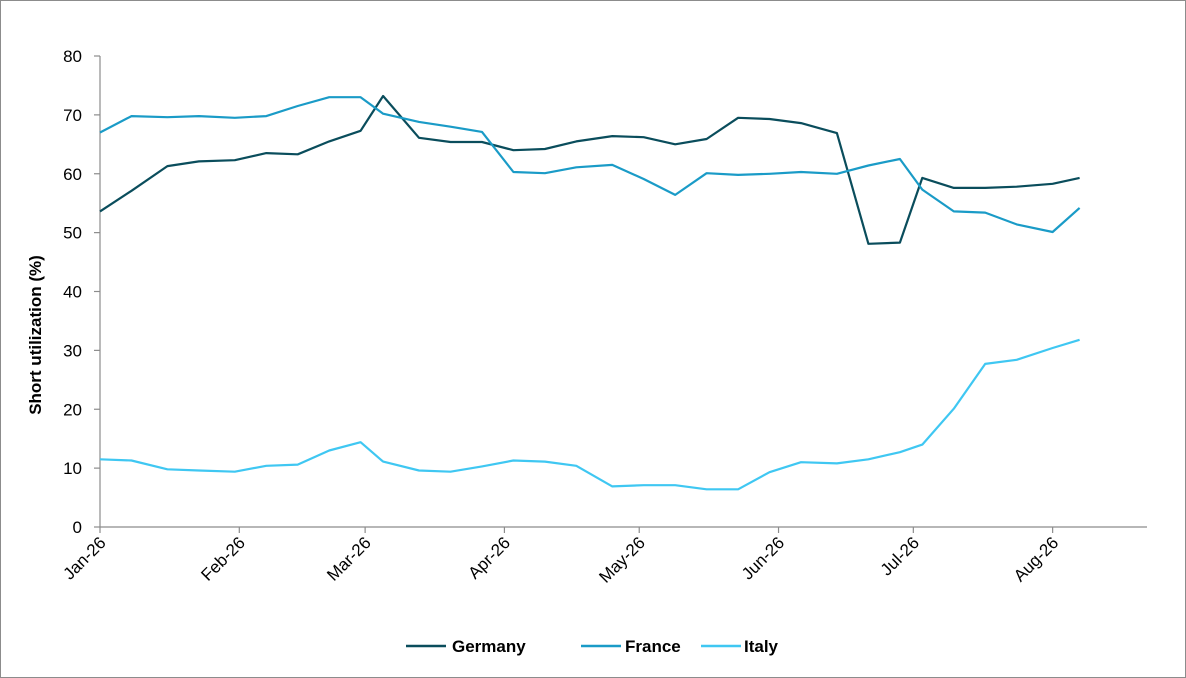 Image resolution: width=1186 pixels, height=678 pixels. I want to click on x-tick-label: Jul-26, so click(900, 556).